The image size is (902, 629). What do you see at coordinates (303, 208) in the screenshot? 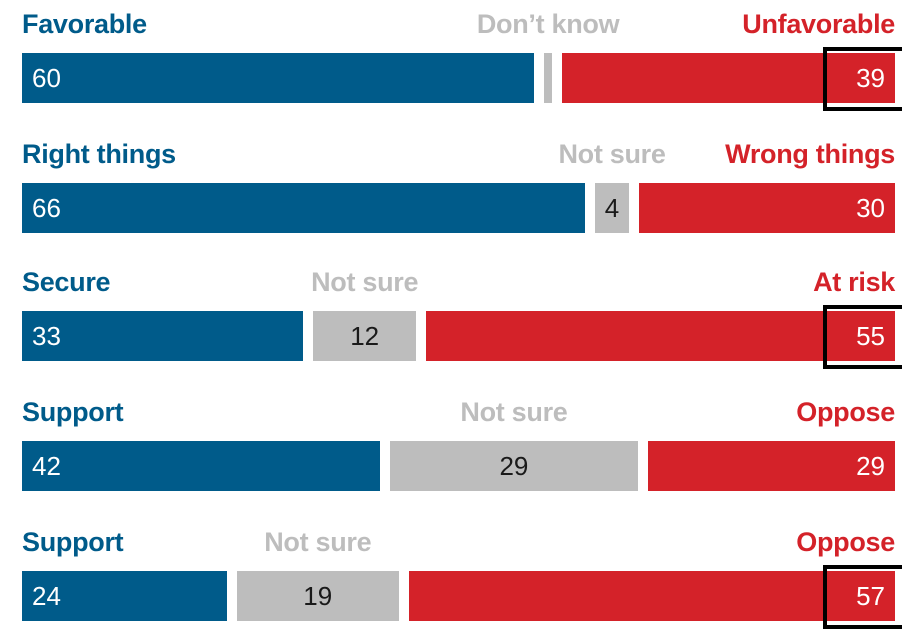
I see `bar-favorable: 66` at bounding box center [303, 208].